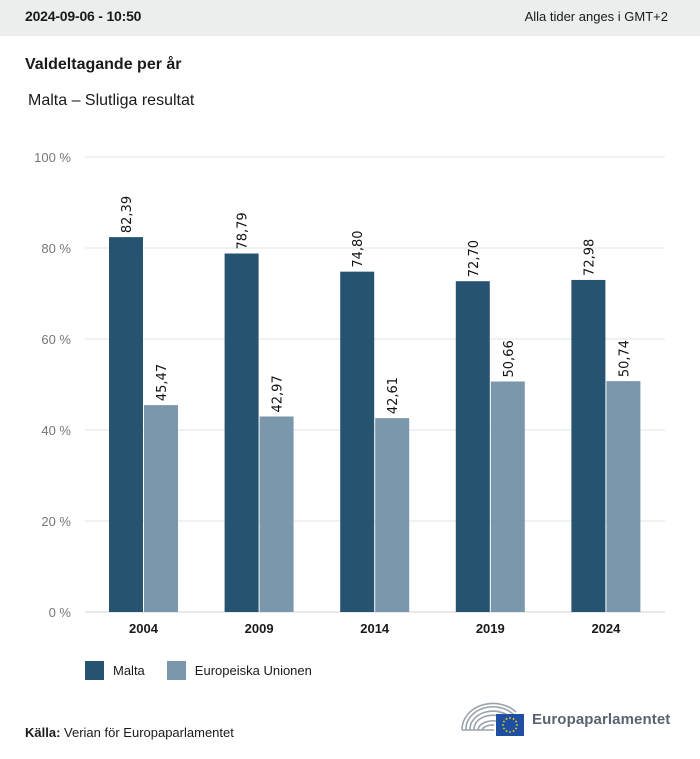 The width and height of the screenshot is (700, 759). Describe the element at coordinates (393, 395) in the screenshot. I see `data-label: 42,61` at that location.